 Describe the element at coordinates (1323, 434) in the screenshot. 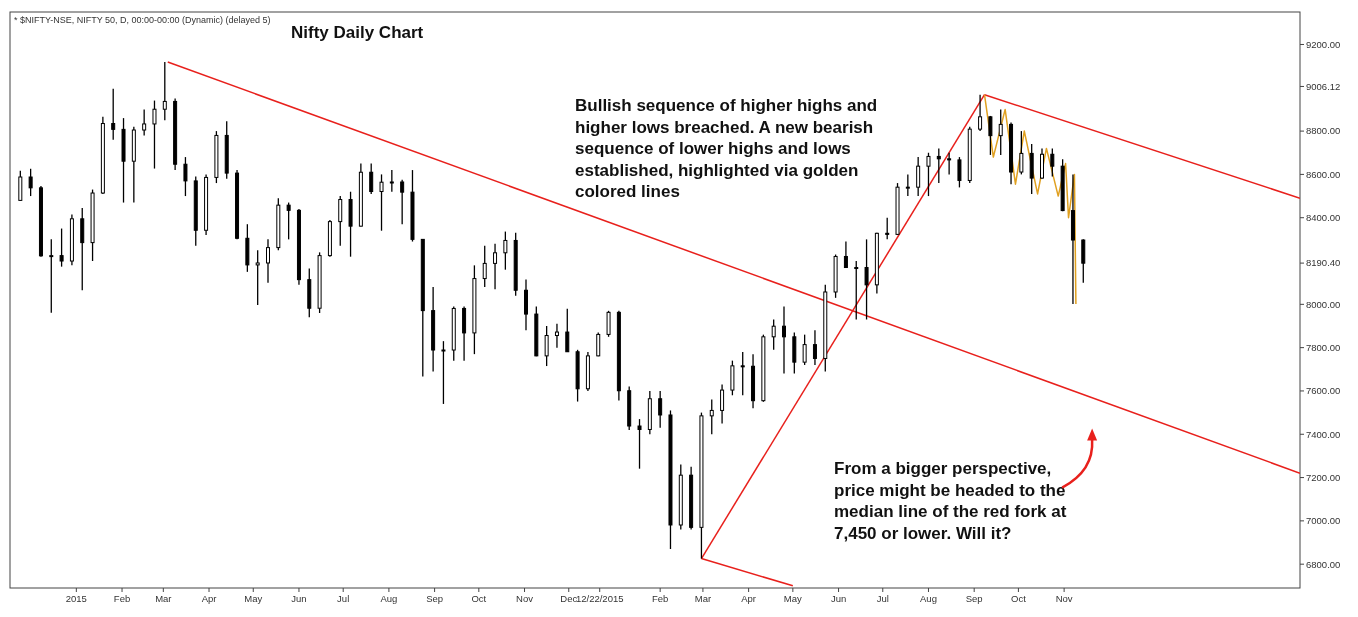

I see `y-tick-label: 7400.00` at that location.